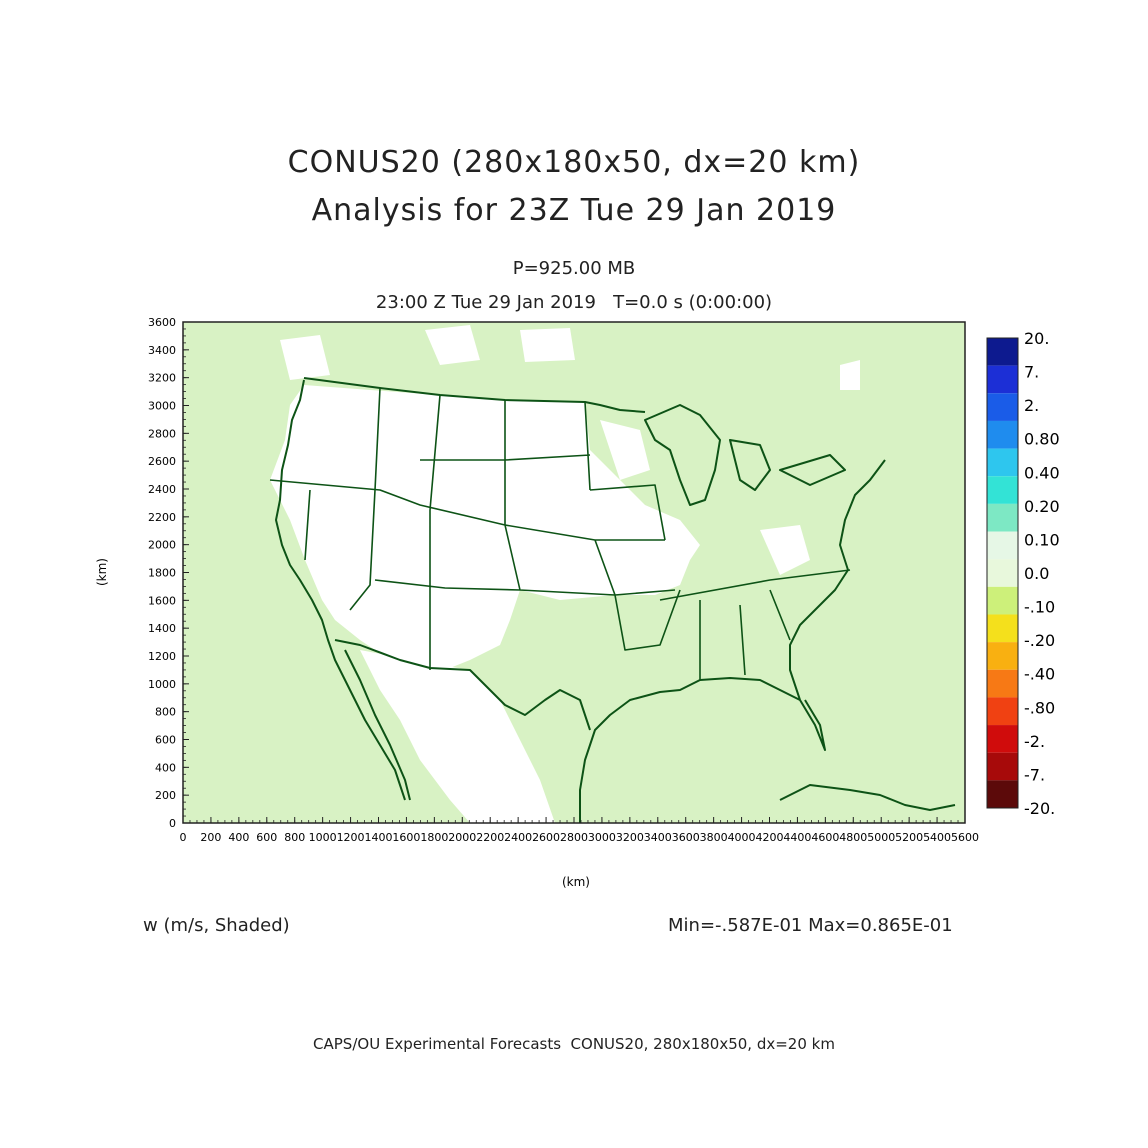 The image size is (1148, 1148). What do you see at coordinates (1039, 808) in the screenshot?
I see `colorbar-label: -20.` at bounding box center [1039, 808].